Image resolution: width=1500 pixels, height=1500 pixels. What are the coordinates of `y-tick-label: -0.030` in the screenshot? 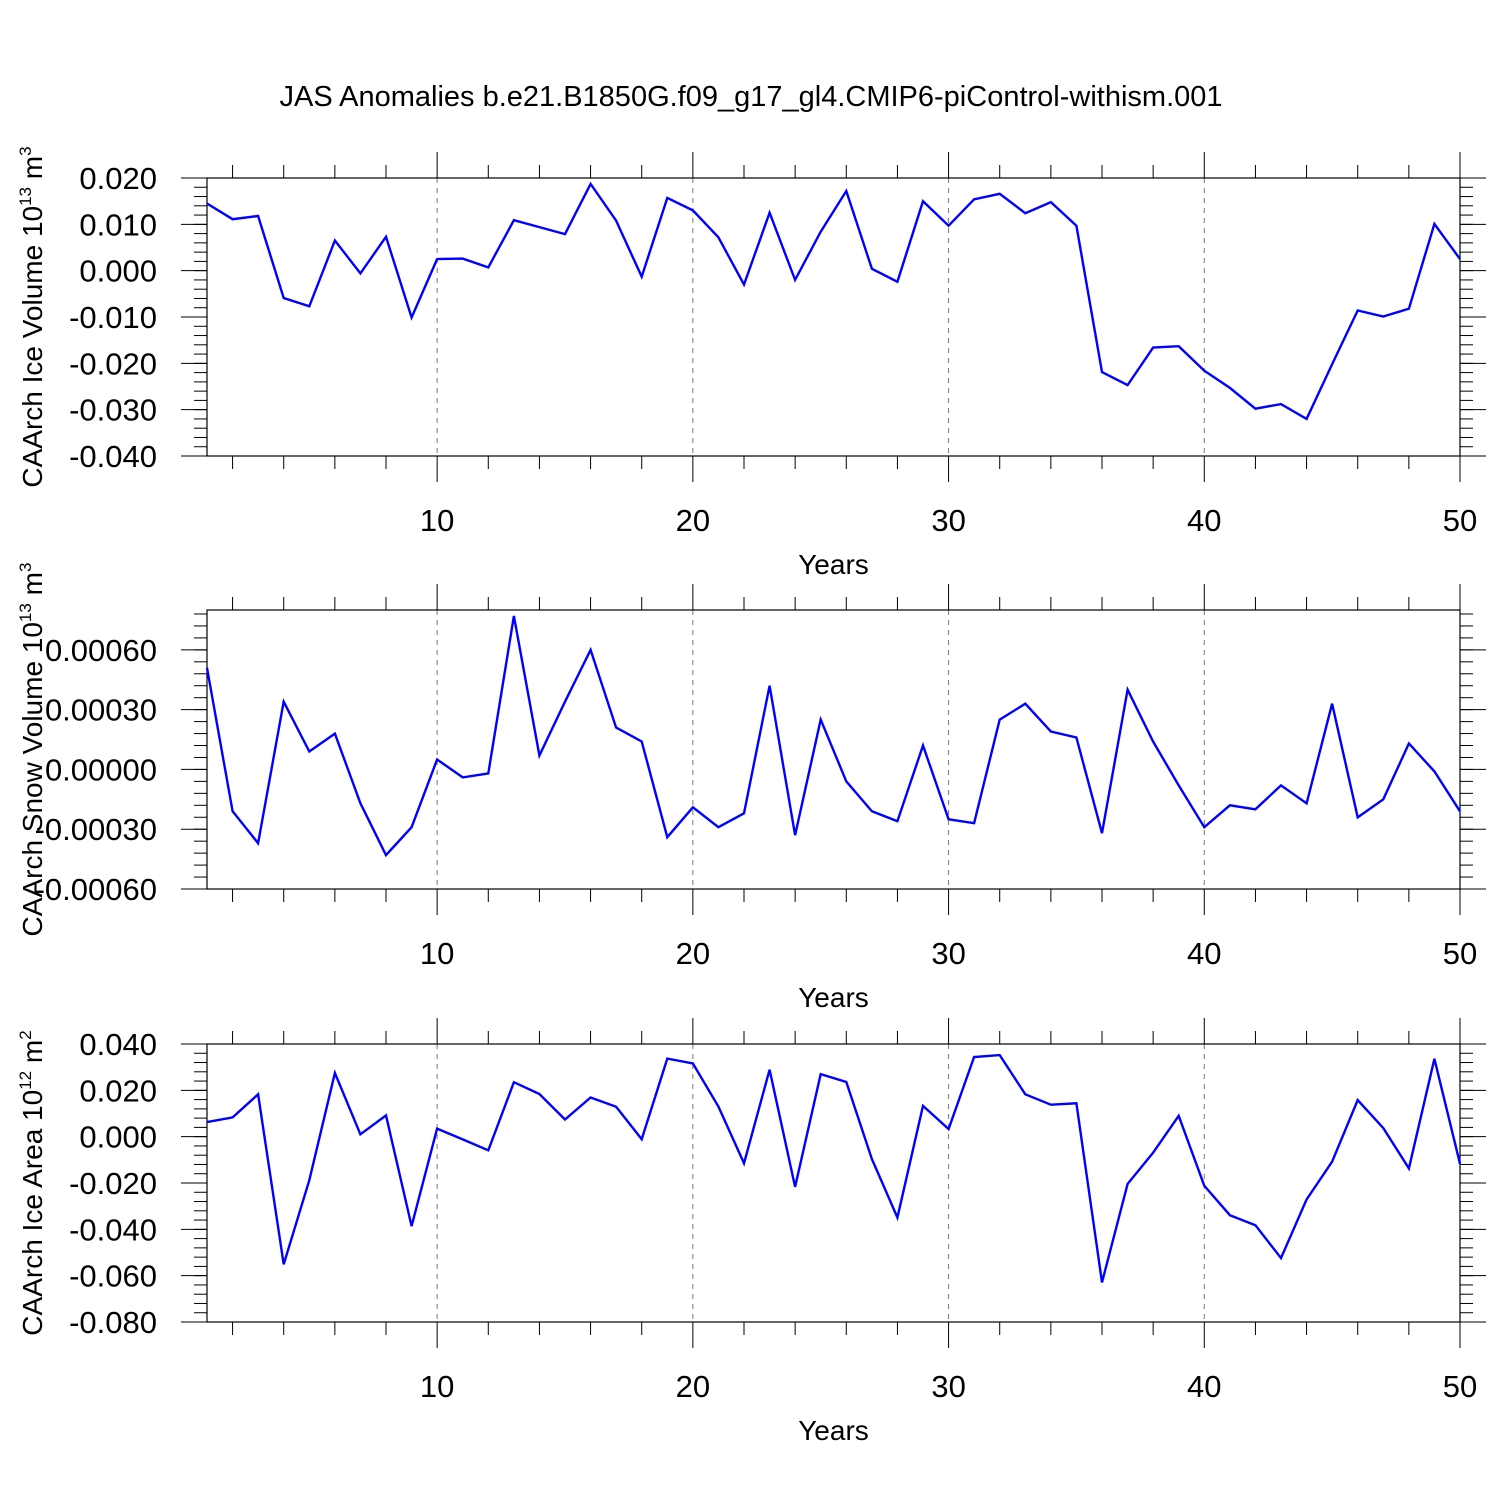 It's located at (113, 410).